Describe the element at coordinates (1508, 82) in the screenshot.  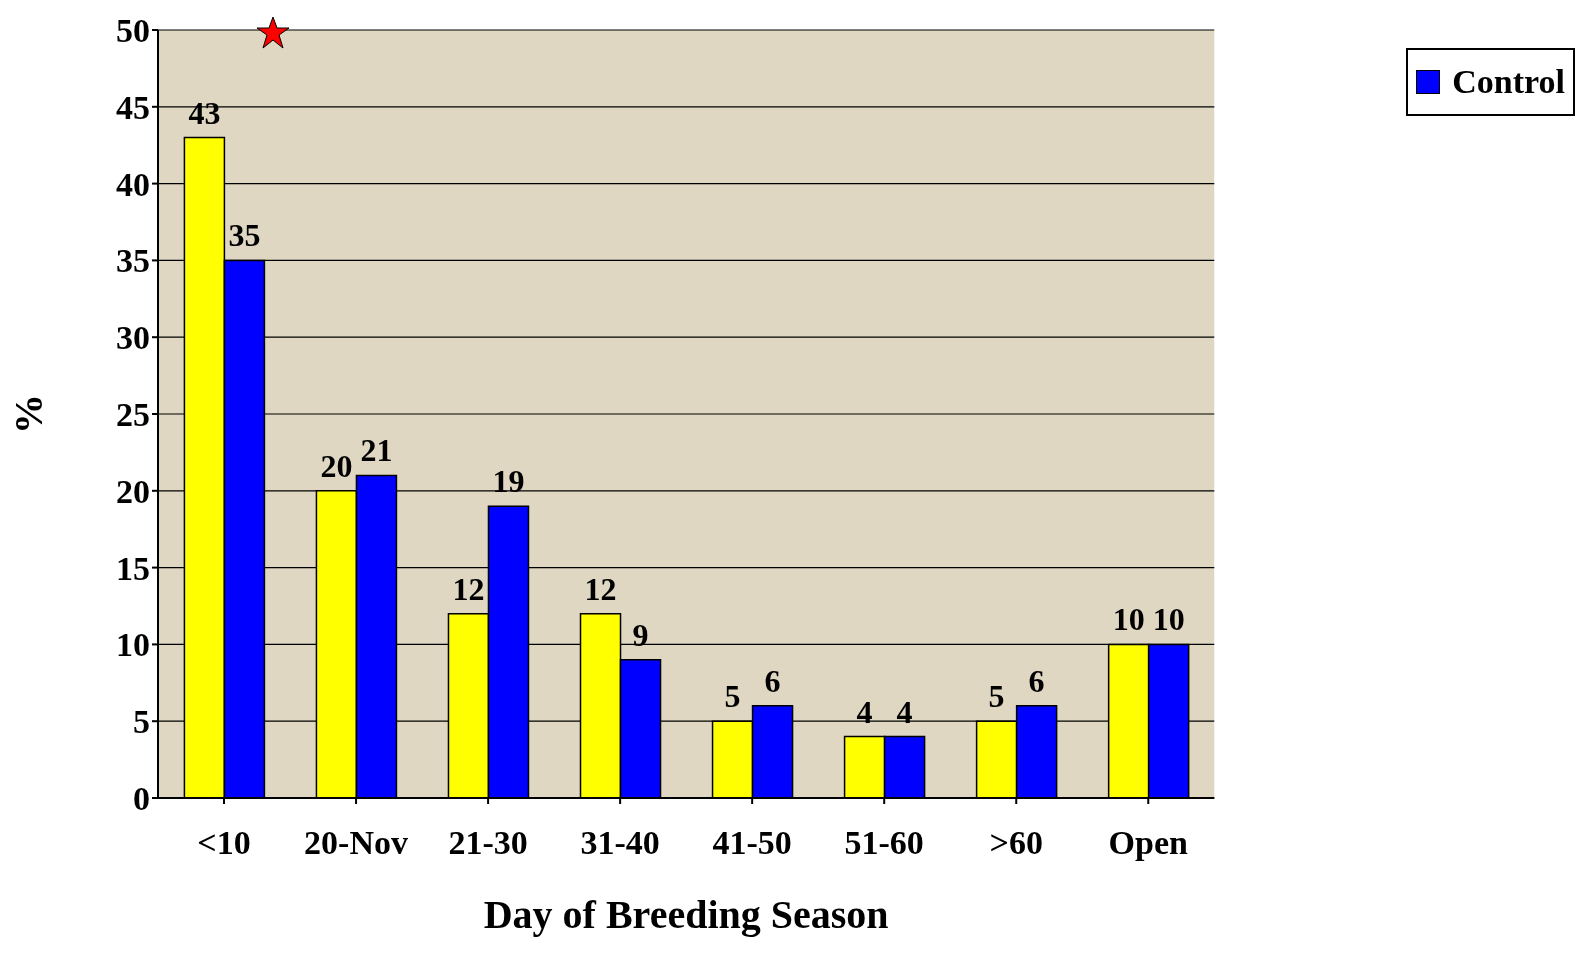
I see `legend-label: Control` at that location.